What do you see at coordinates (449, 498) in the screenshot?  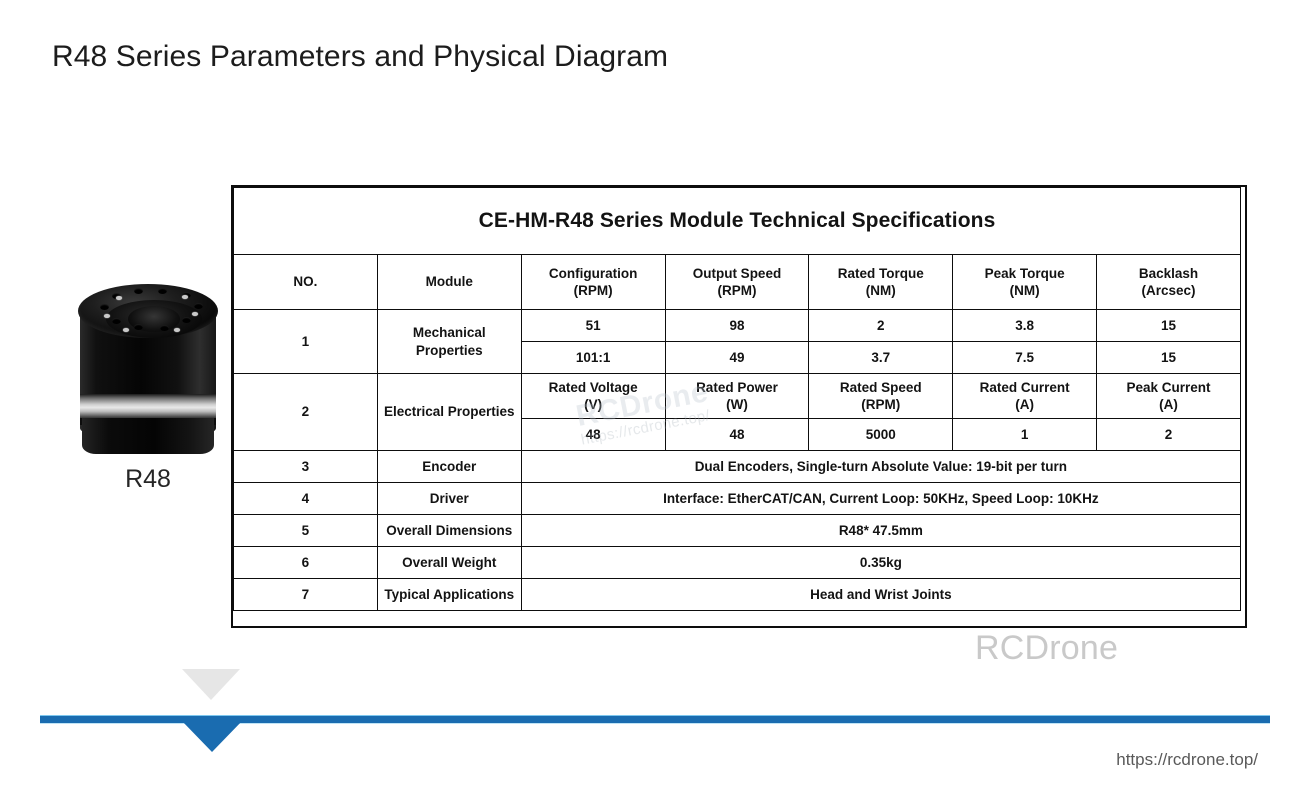 I see `row-module: Driver` at bounding box center [449, 498].